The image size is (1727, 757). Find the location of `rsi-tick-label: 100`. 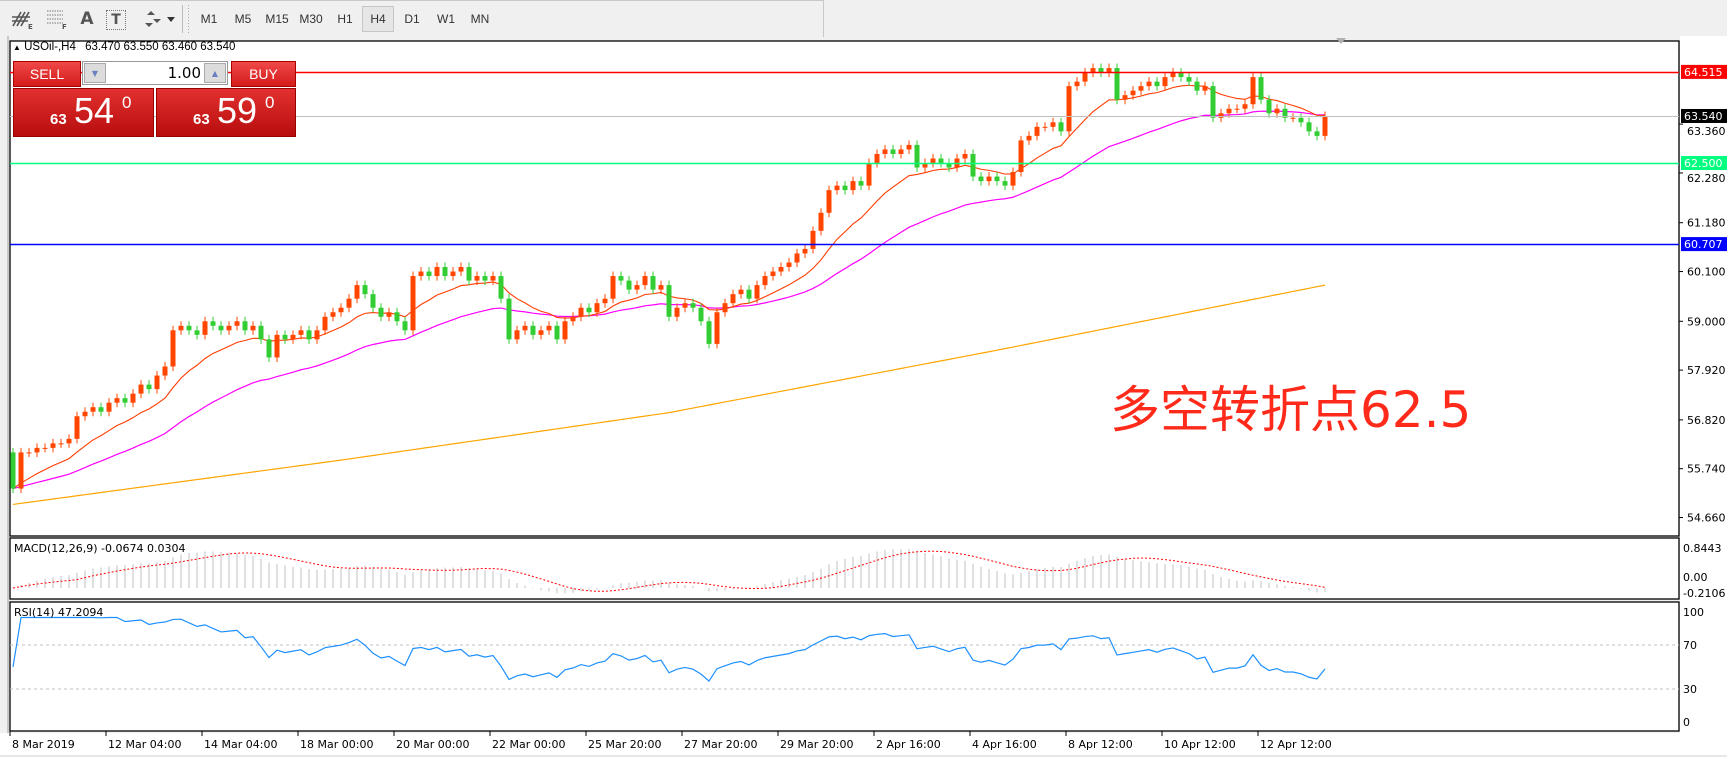

rsi-tick-label: 100 is located at coordinates (1693, 612).